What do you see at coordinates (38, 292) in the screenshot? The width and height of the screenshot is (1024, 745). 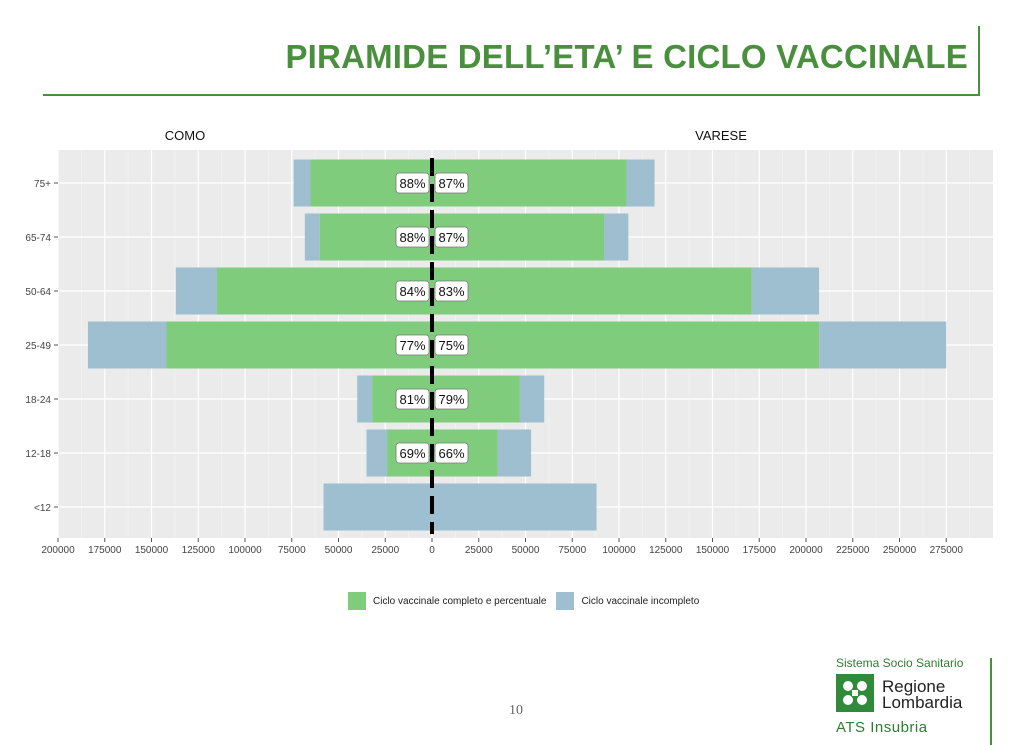 I see `y-tick-label: 50-64` at bounding box center [38, 292].